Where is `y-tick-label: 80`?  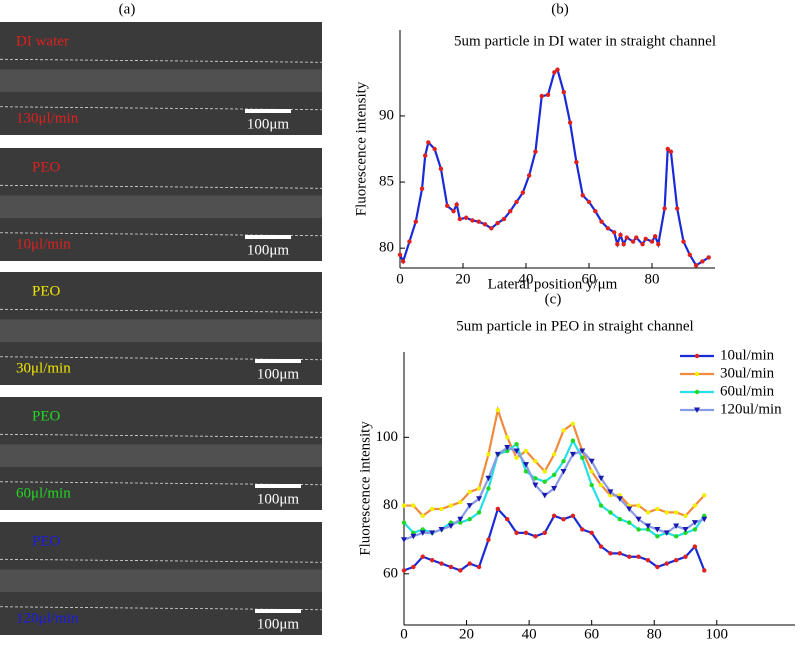
y-tick-label: 80 is located at coordinates (386, 248).